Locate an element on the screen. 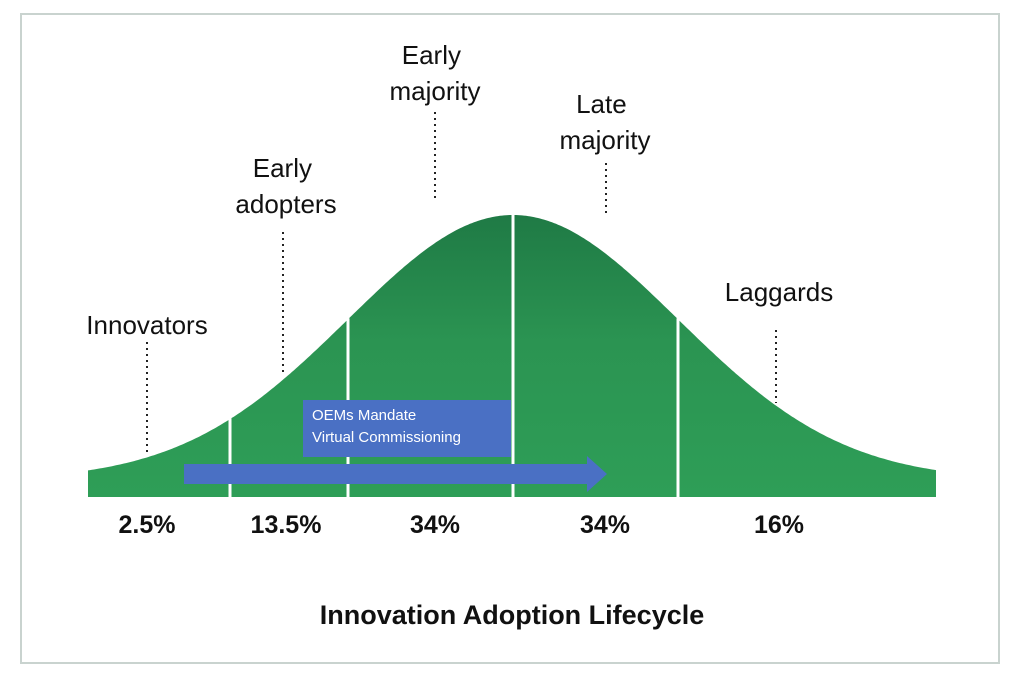 The image size is (1024, 683). oem-mandate-callout: OEMs Mandate Virtual Commissioning is located at coordinates (407, 428).